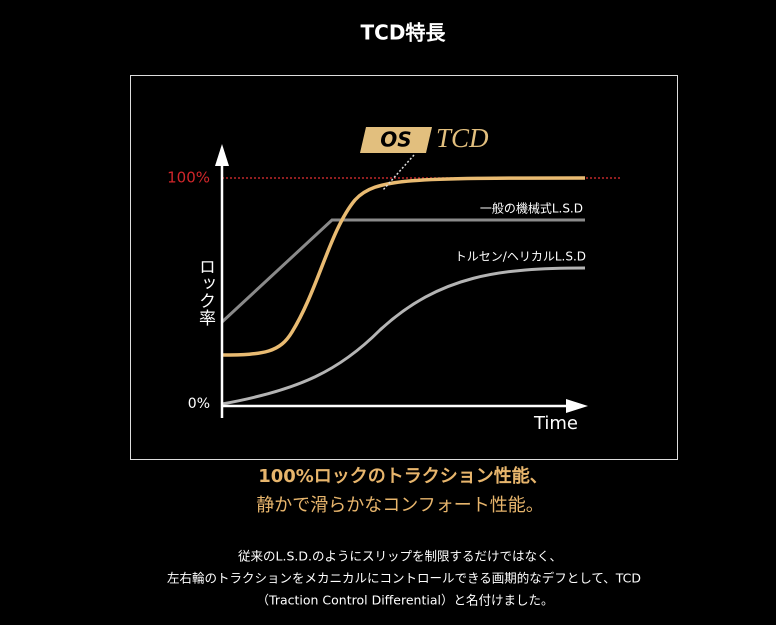  I want to click on tcd-curve, so click(403, 266).